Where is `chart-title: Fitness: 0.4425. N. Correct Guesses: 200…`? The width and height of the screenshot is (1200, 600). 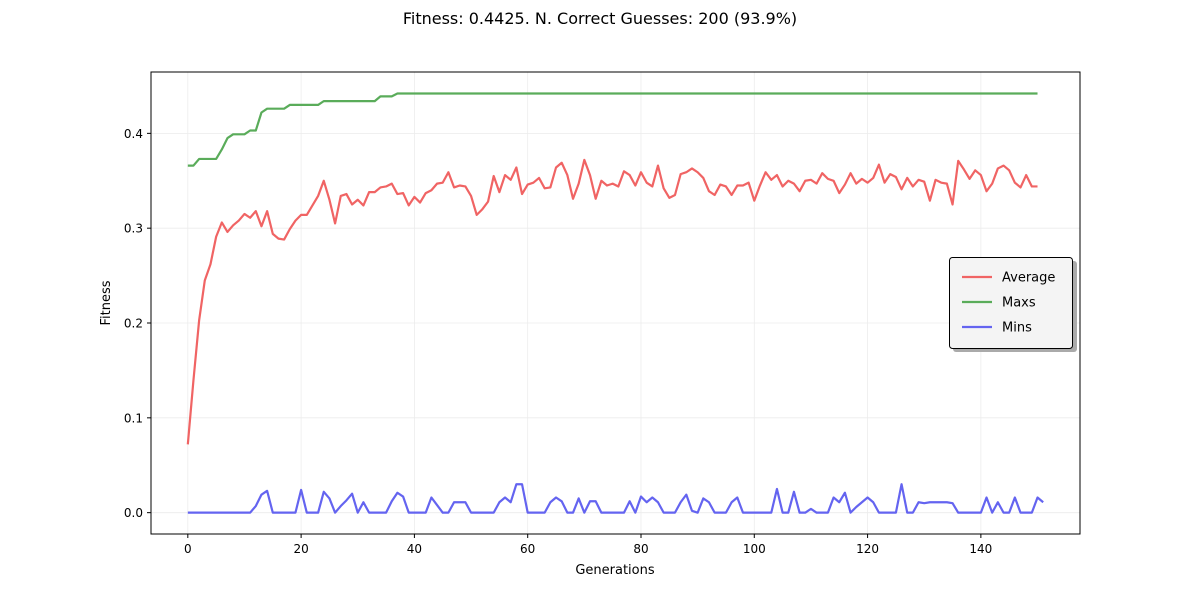
chart-title: Fitness: 0.4425. N. Correct Guesses: 200… is located at coordinates (600, 18).